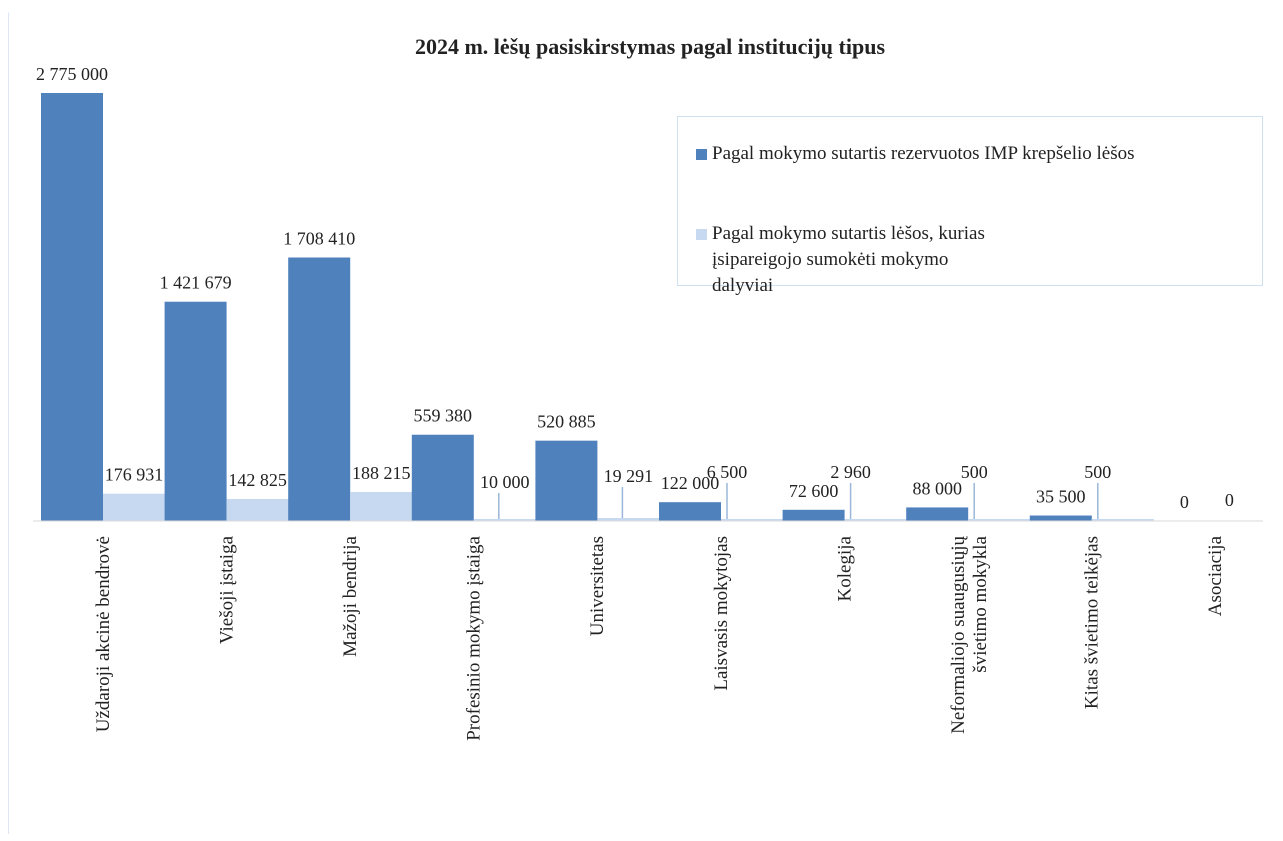 The height and width of the screenshot is (841, 1283). Describe the element at coordinates (1097, 472) in the screenshot. I see `value-label-participants-8: 500` at that location.